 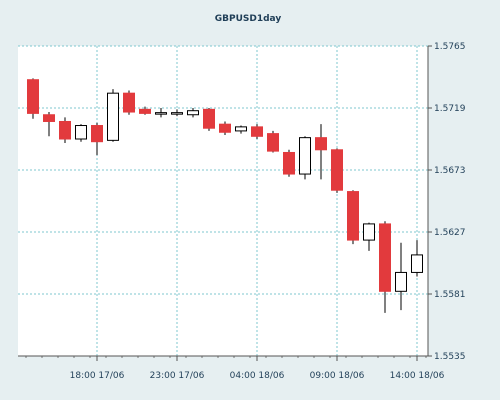 I want to click on x-tick-label: 09:00 18/06, so click(x=337, y=376).